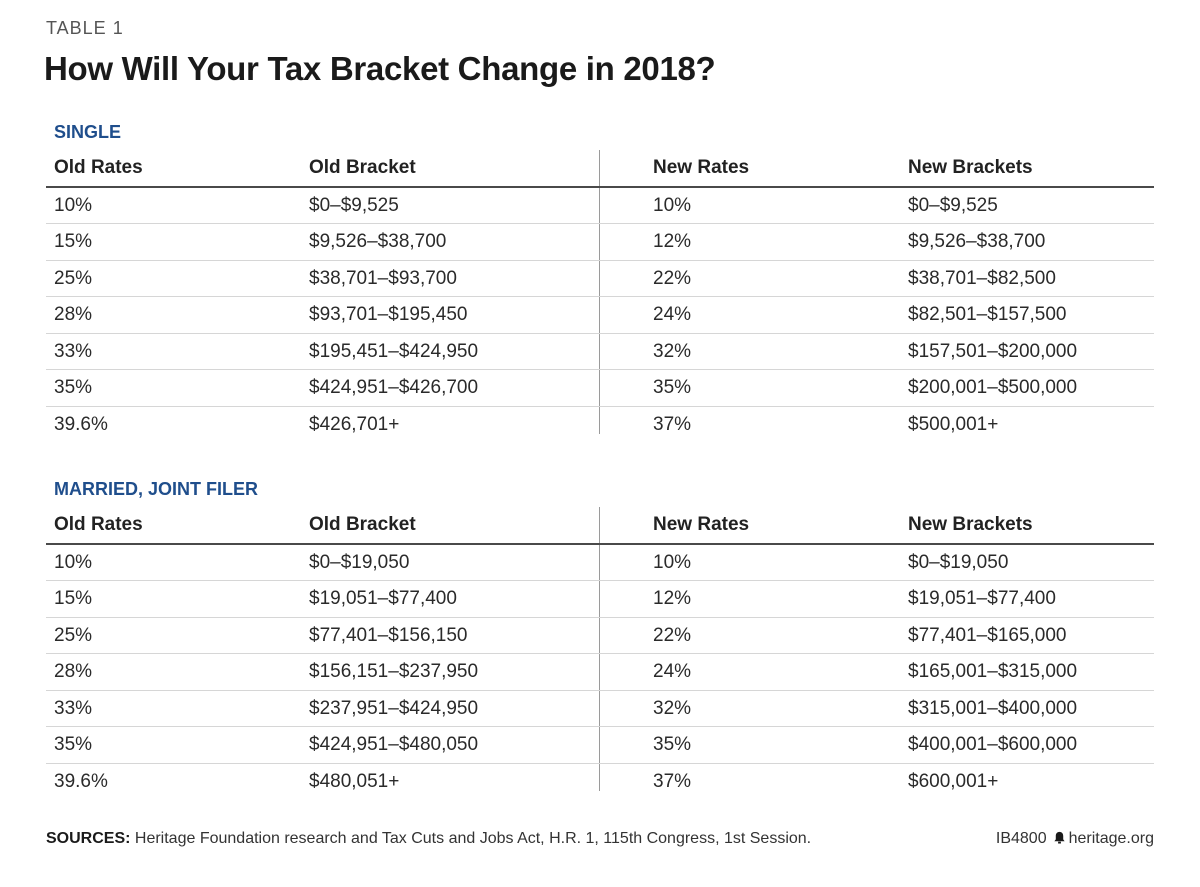 The width and height of the screenshot is (1200, 887). What do you see at coordinates (977, 241) in the screenshot?
I see `new-bracket-cell: $9,526–$38,700` at bounding box center [977, 241].